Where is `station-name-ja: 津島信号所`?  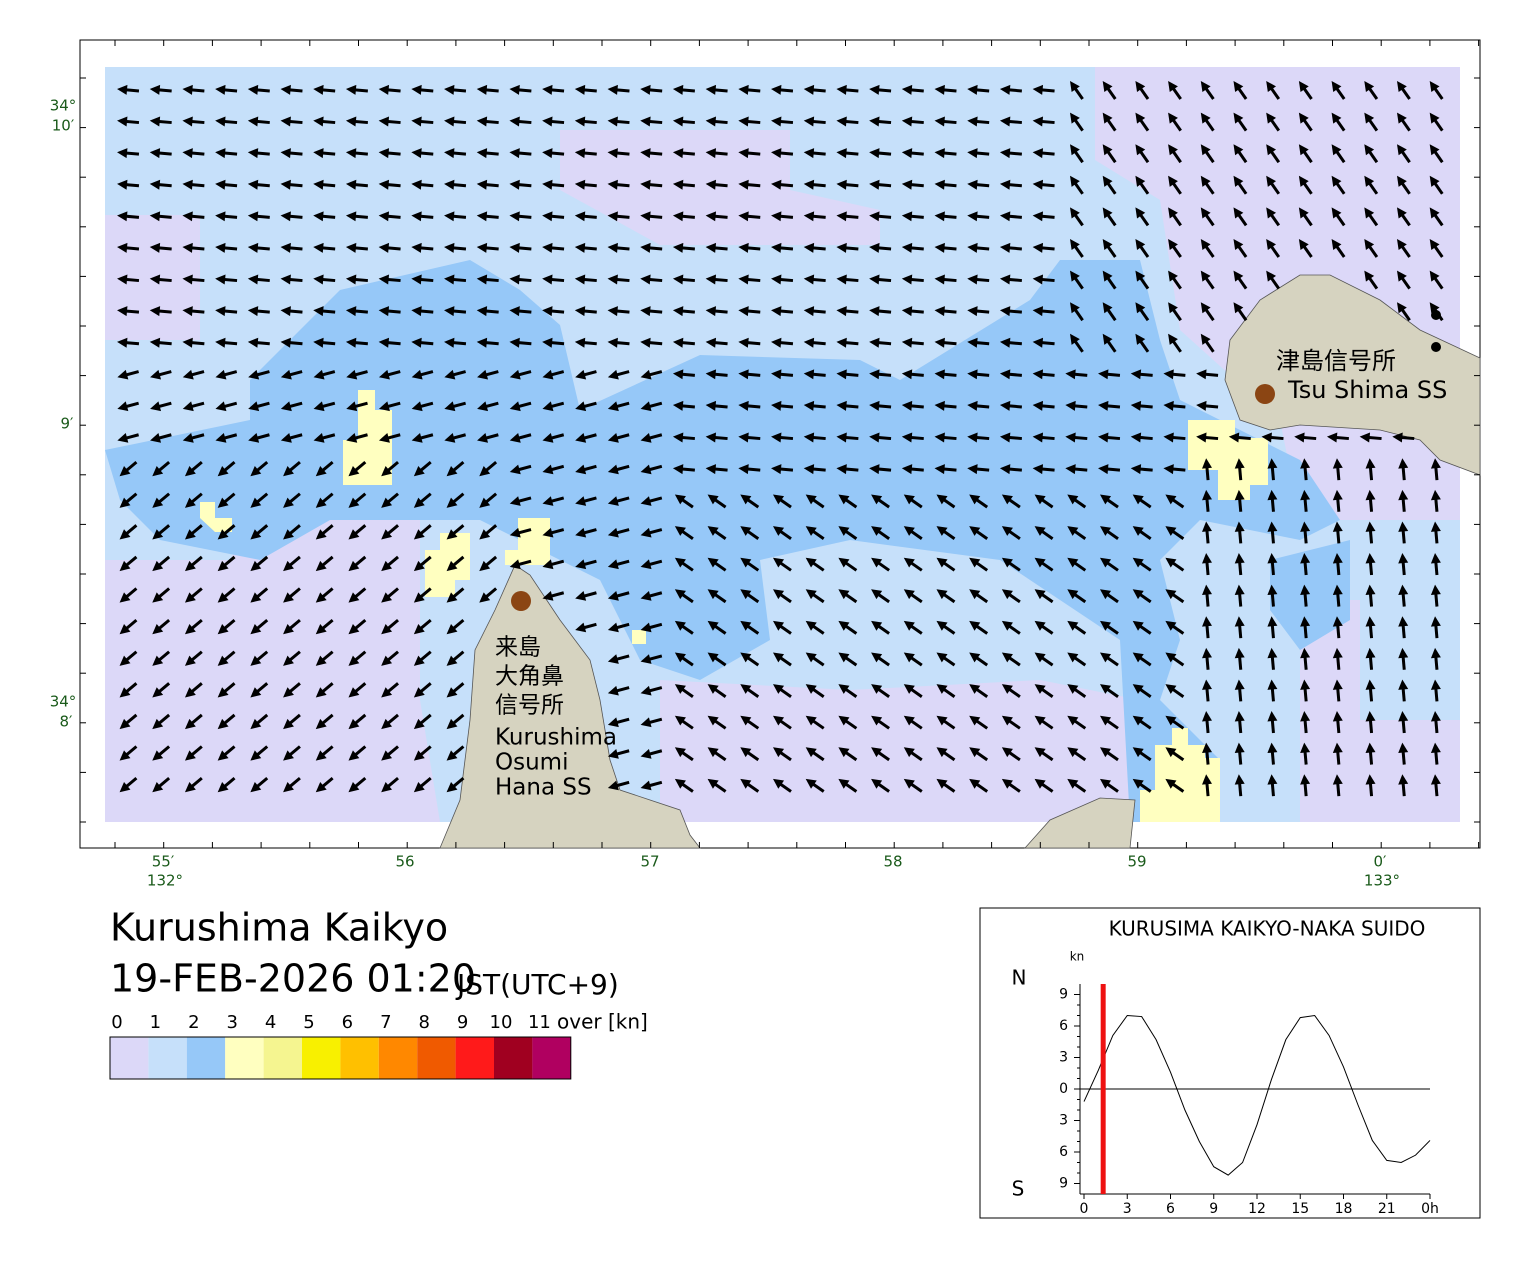 station-name-ja: 津島信号所 is located at coordinates (1336, 361).